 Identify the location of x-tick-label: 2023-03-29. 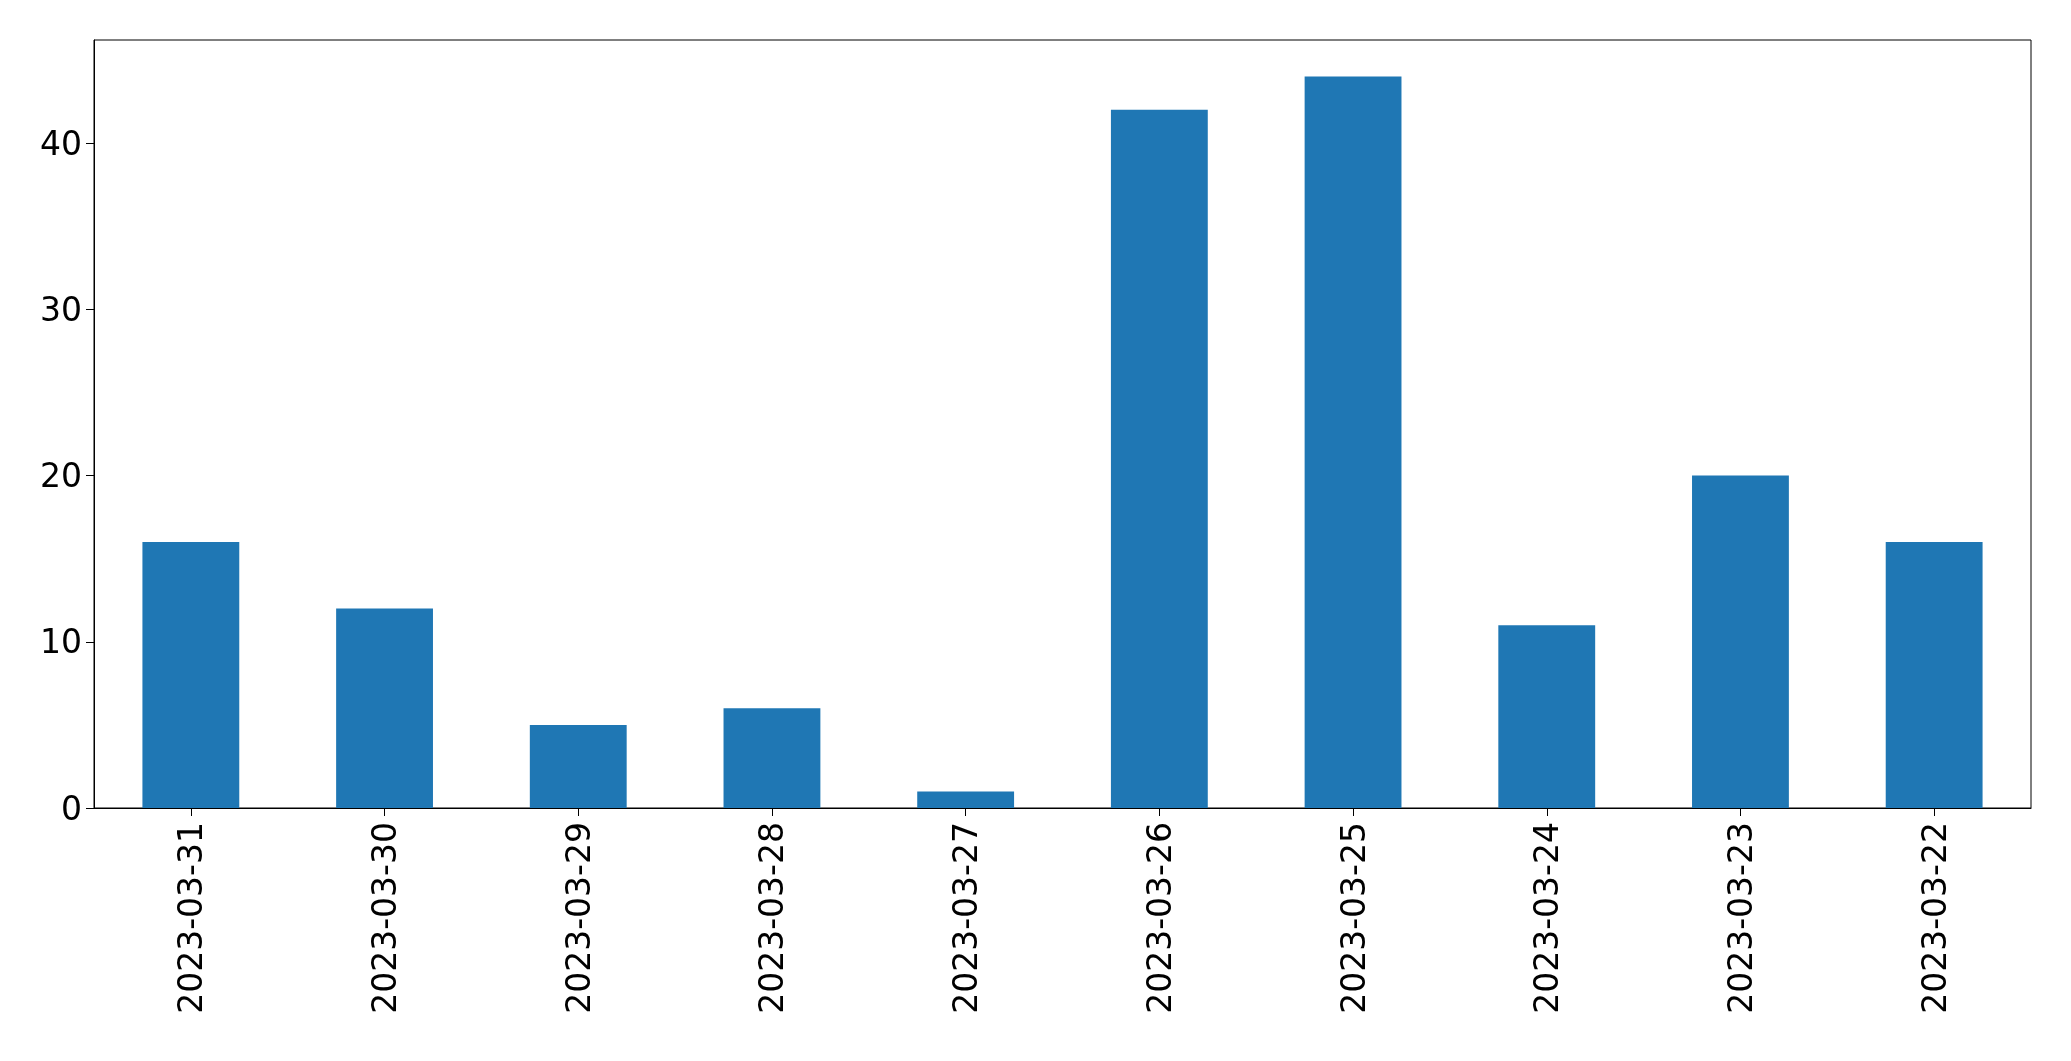
(578, 918).